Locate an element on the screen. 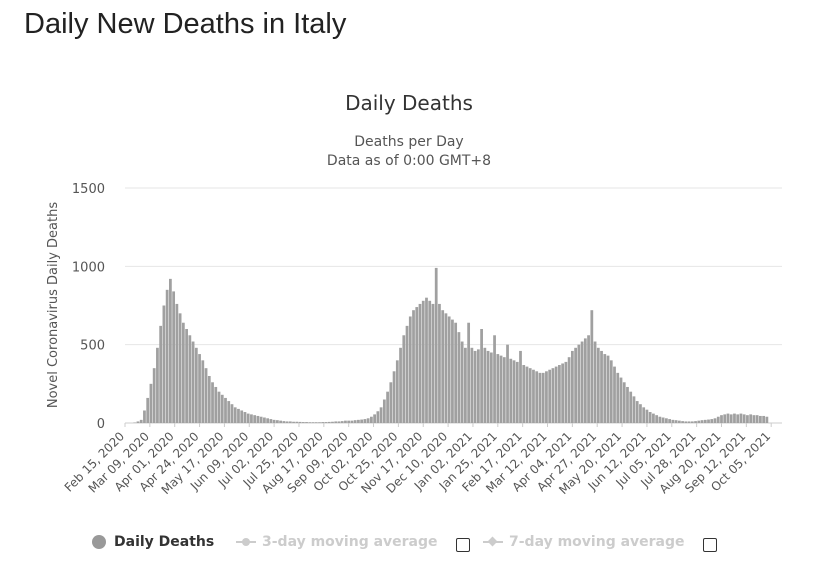 Image resolution: width=831 pixels, height=566 pixels. y-tick-label: 1500 is located at coordinates (88, 189).